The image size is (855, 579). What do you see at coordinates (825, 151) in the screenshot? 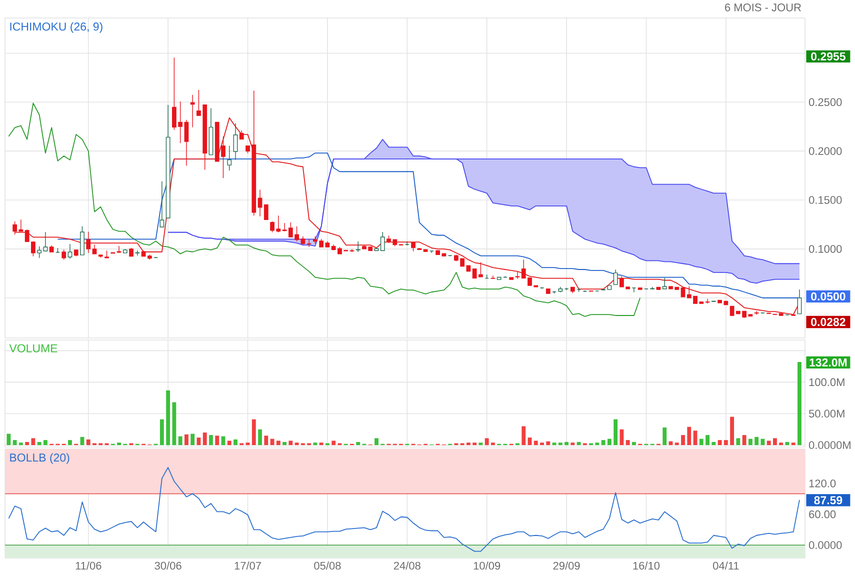
I see `y-tick-label: 0.2000` at bounding box center [825, 151].